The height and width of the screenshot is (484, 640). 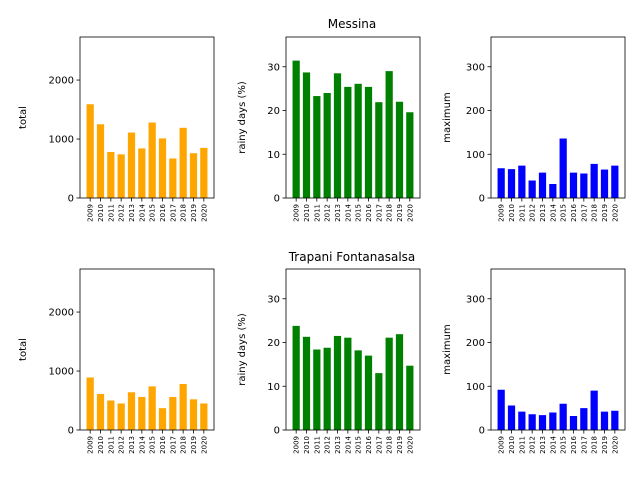 I want to click on row-title-messina: Messina, so click(x=352, y=24).